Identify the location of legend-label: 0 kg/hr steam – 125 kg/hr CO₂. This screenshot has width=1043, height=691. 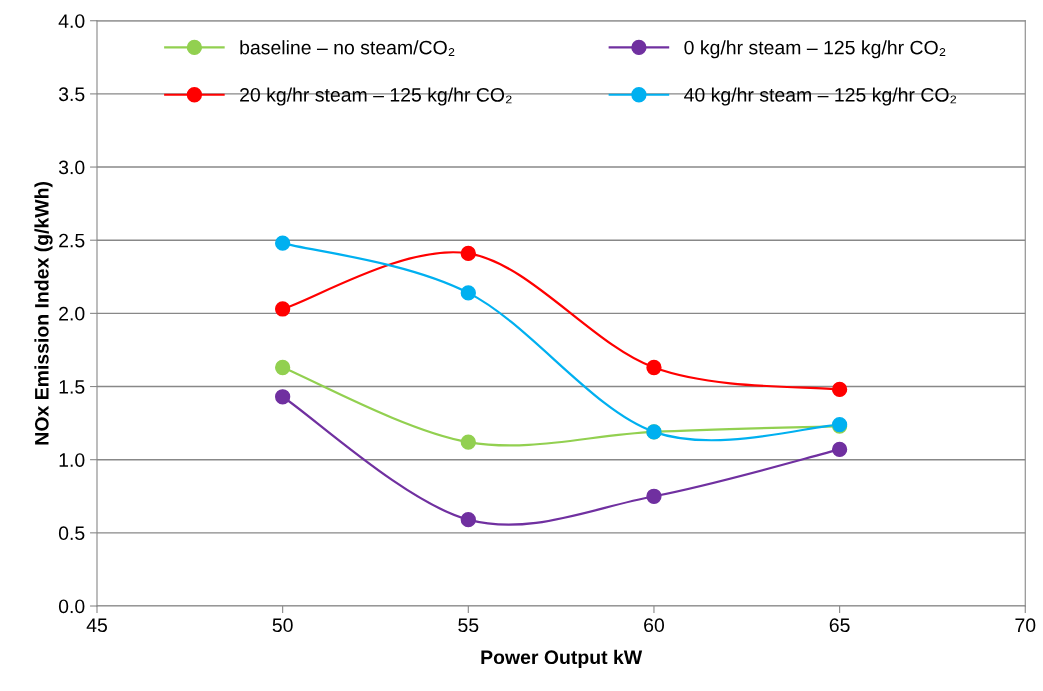
(815, 49).